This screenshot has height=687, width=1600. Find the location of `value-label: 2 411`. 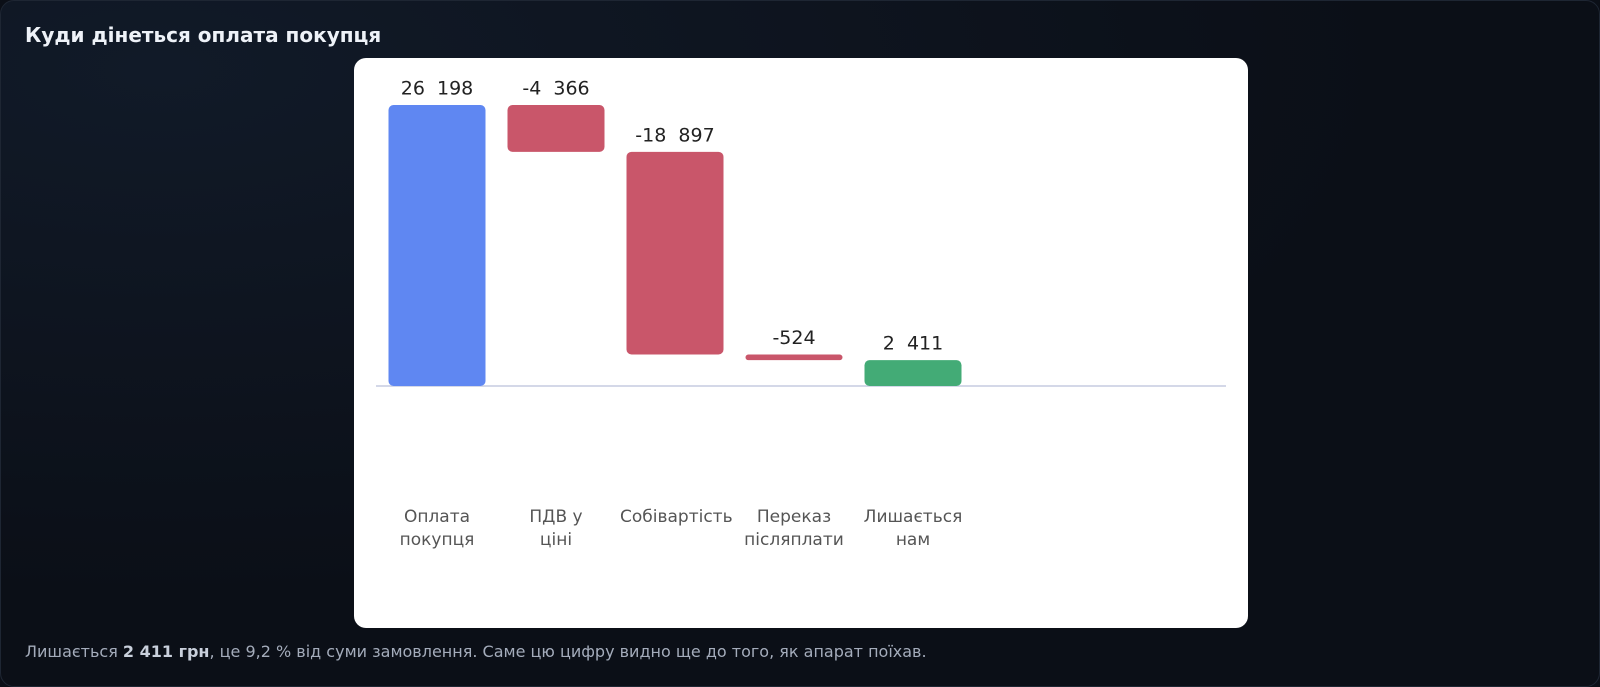

value-label: 2 411 is located at coordinates (913, 344).